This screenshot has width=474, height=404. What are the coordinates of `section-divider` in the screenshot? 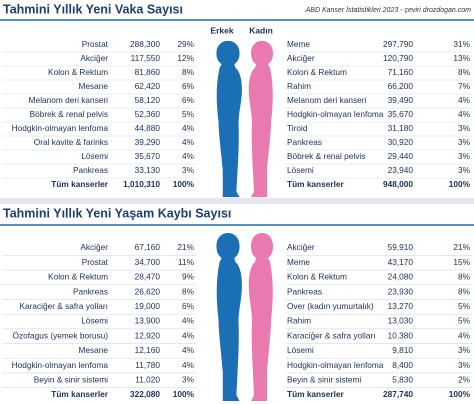 It's located at (237, 201).